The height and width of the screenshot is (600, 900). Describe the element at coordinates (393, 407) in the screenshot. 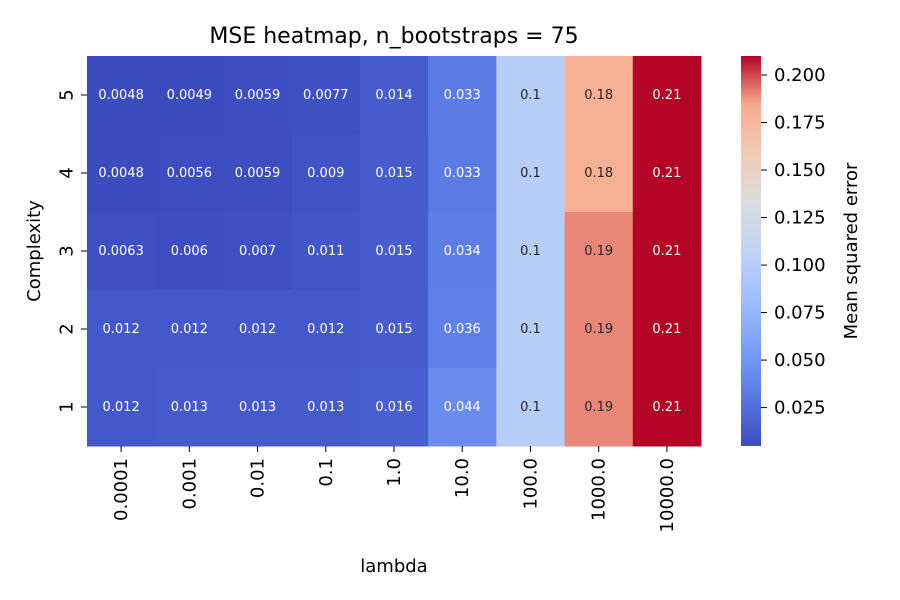

I see `cell-value-label: 0.016` at that location.